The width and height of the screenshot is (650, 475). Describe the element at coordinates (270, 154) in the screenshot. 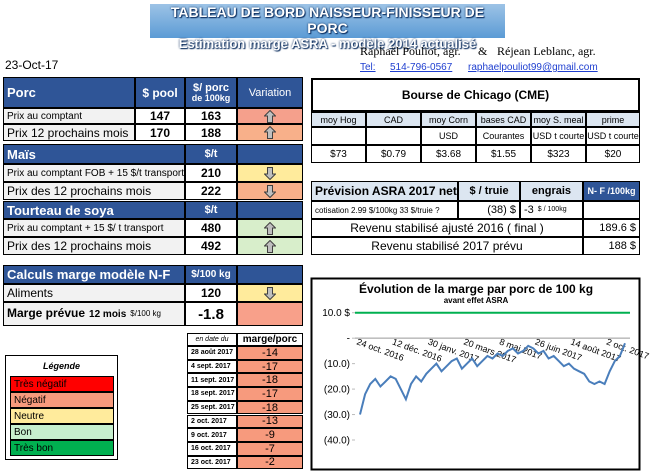

I see `header-fill` at that location.